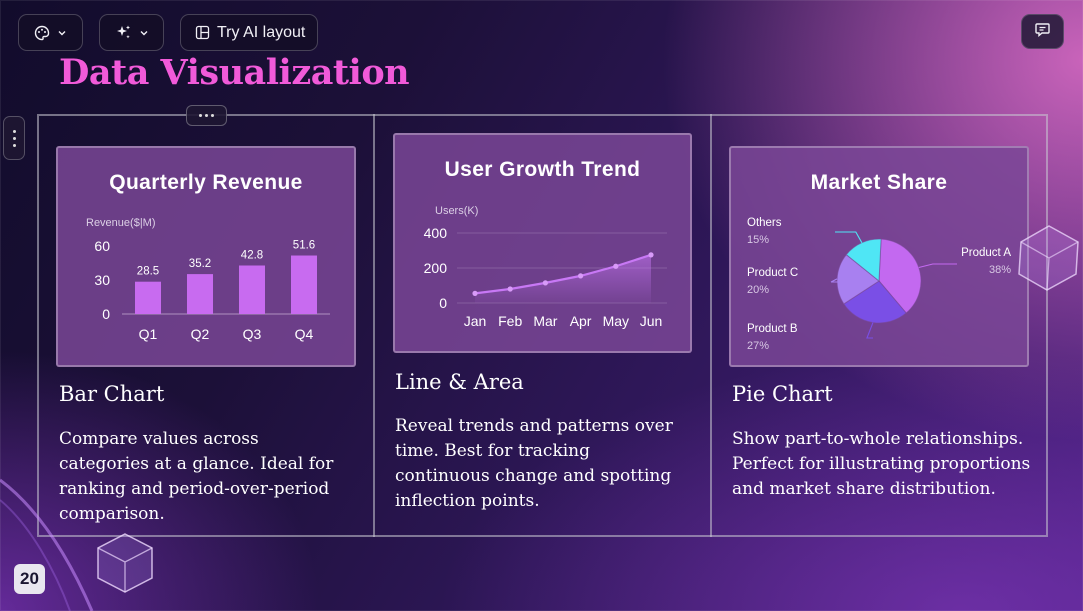 The width and height of the screenshot is (1083, 611). What do you see at coordinates (200, 264) in the screenshot?
I see `bar-data-label: 35.2` at bounding box center [200, 264].